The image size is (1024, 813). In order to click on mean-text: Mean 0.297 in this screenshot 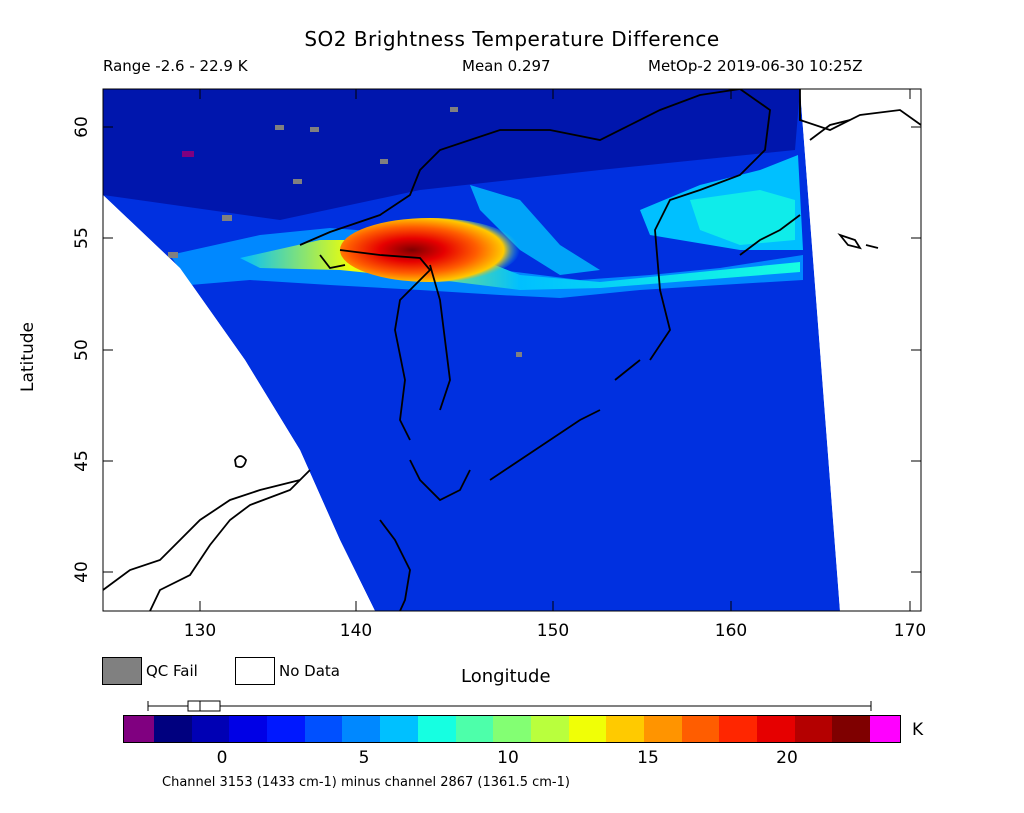, I will do `click(506, 66)`.